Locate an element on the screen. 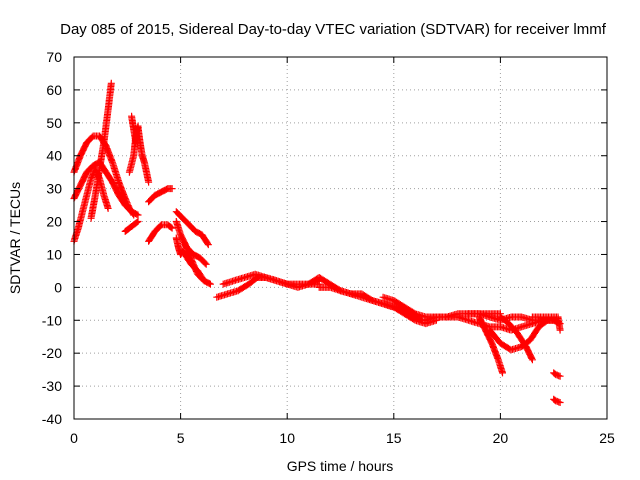 This screenshot has height=480, width=640. x-tick-label: 10 is located at coordinates (287, 438).